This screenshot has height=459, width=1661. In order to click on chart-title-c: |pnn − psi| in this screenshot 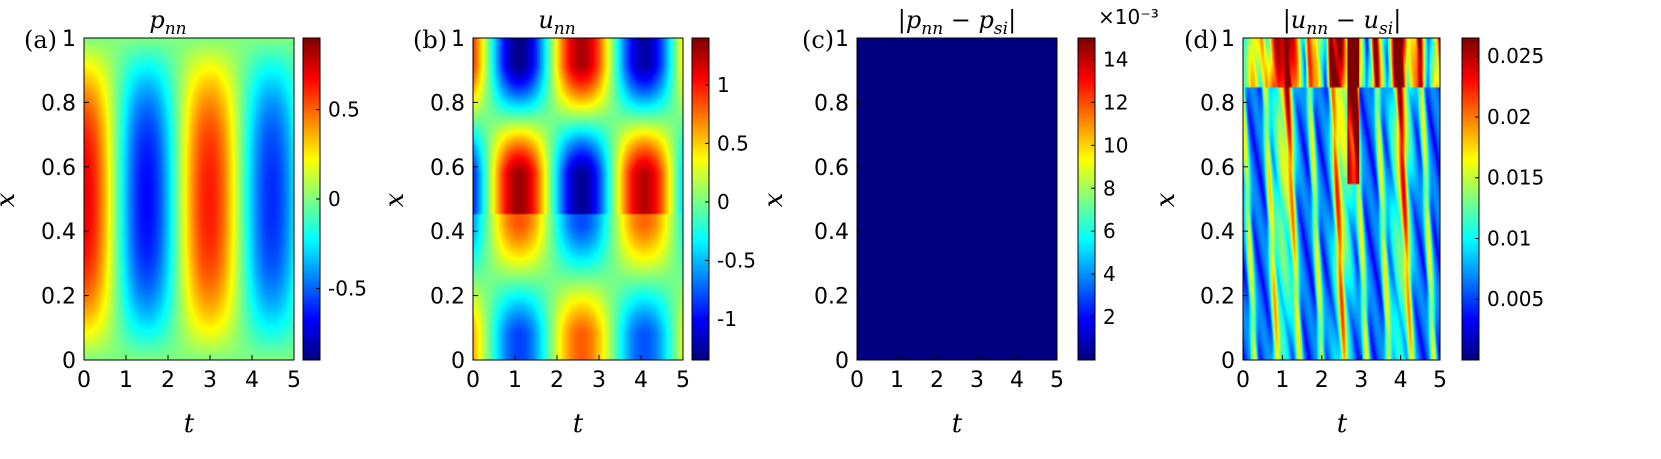, I will do `click(957, 22)`.